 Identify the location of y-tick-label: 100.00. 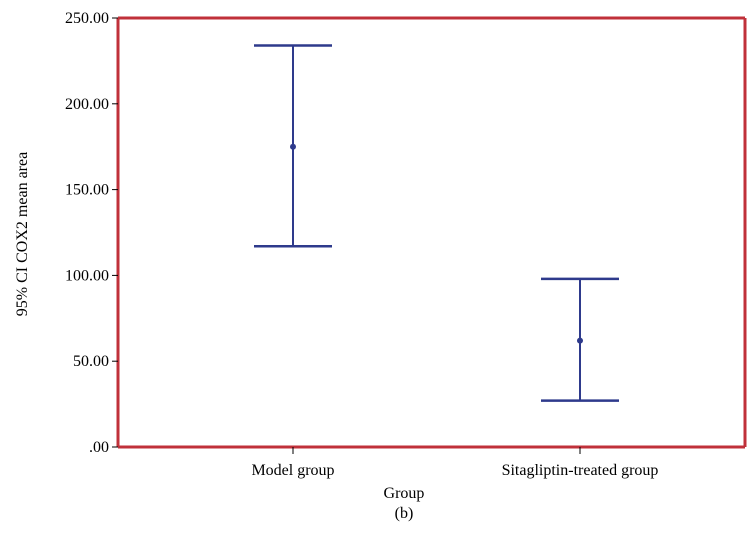
(87, 275).